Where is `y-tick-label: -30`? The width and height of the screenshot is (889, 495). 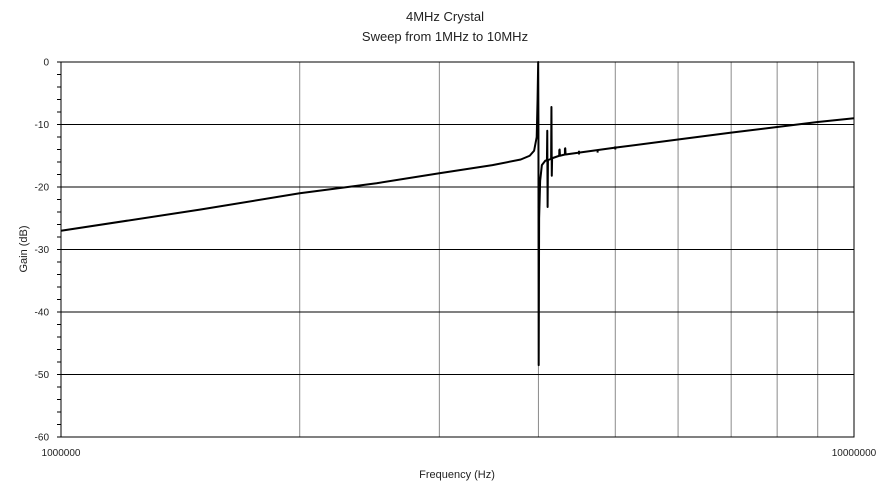
y-tick-label: -30 is located at coordinates (42, 250).